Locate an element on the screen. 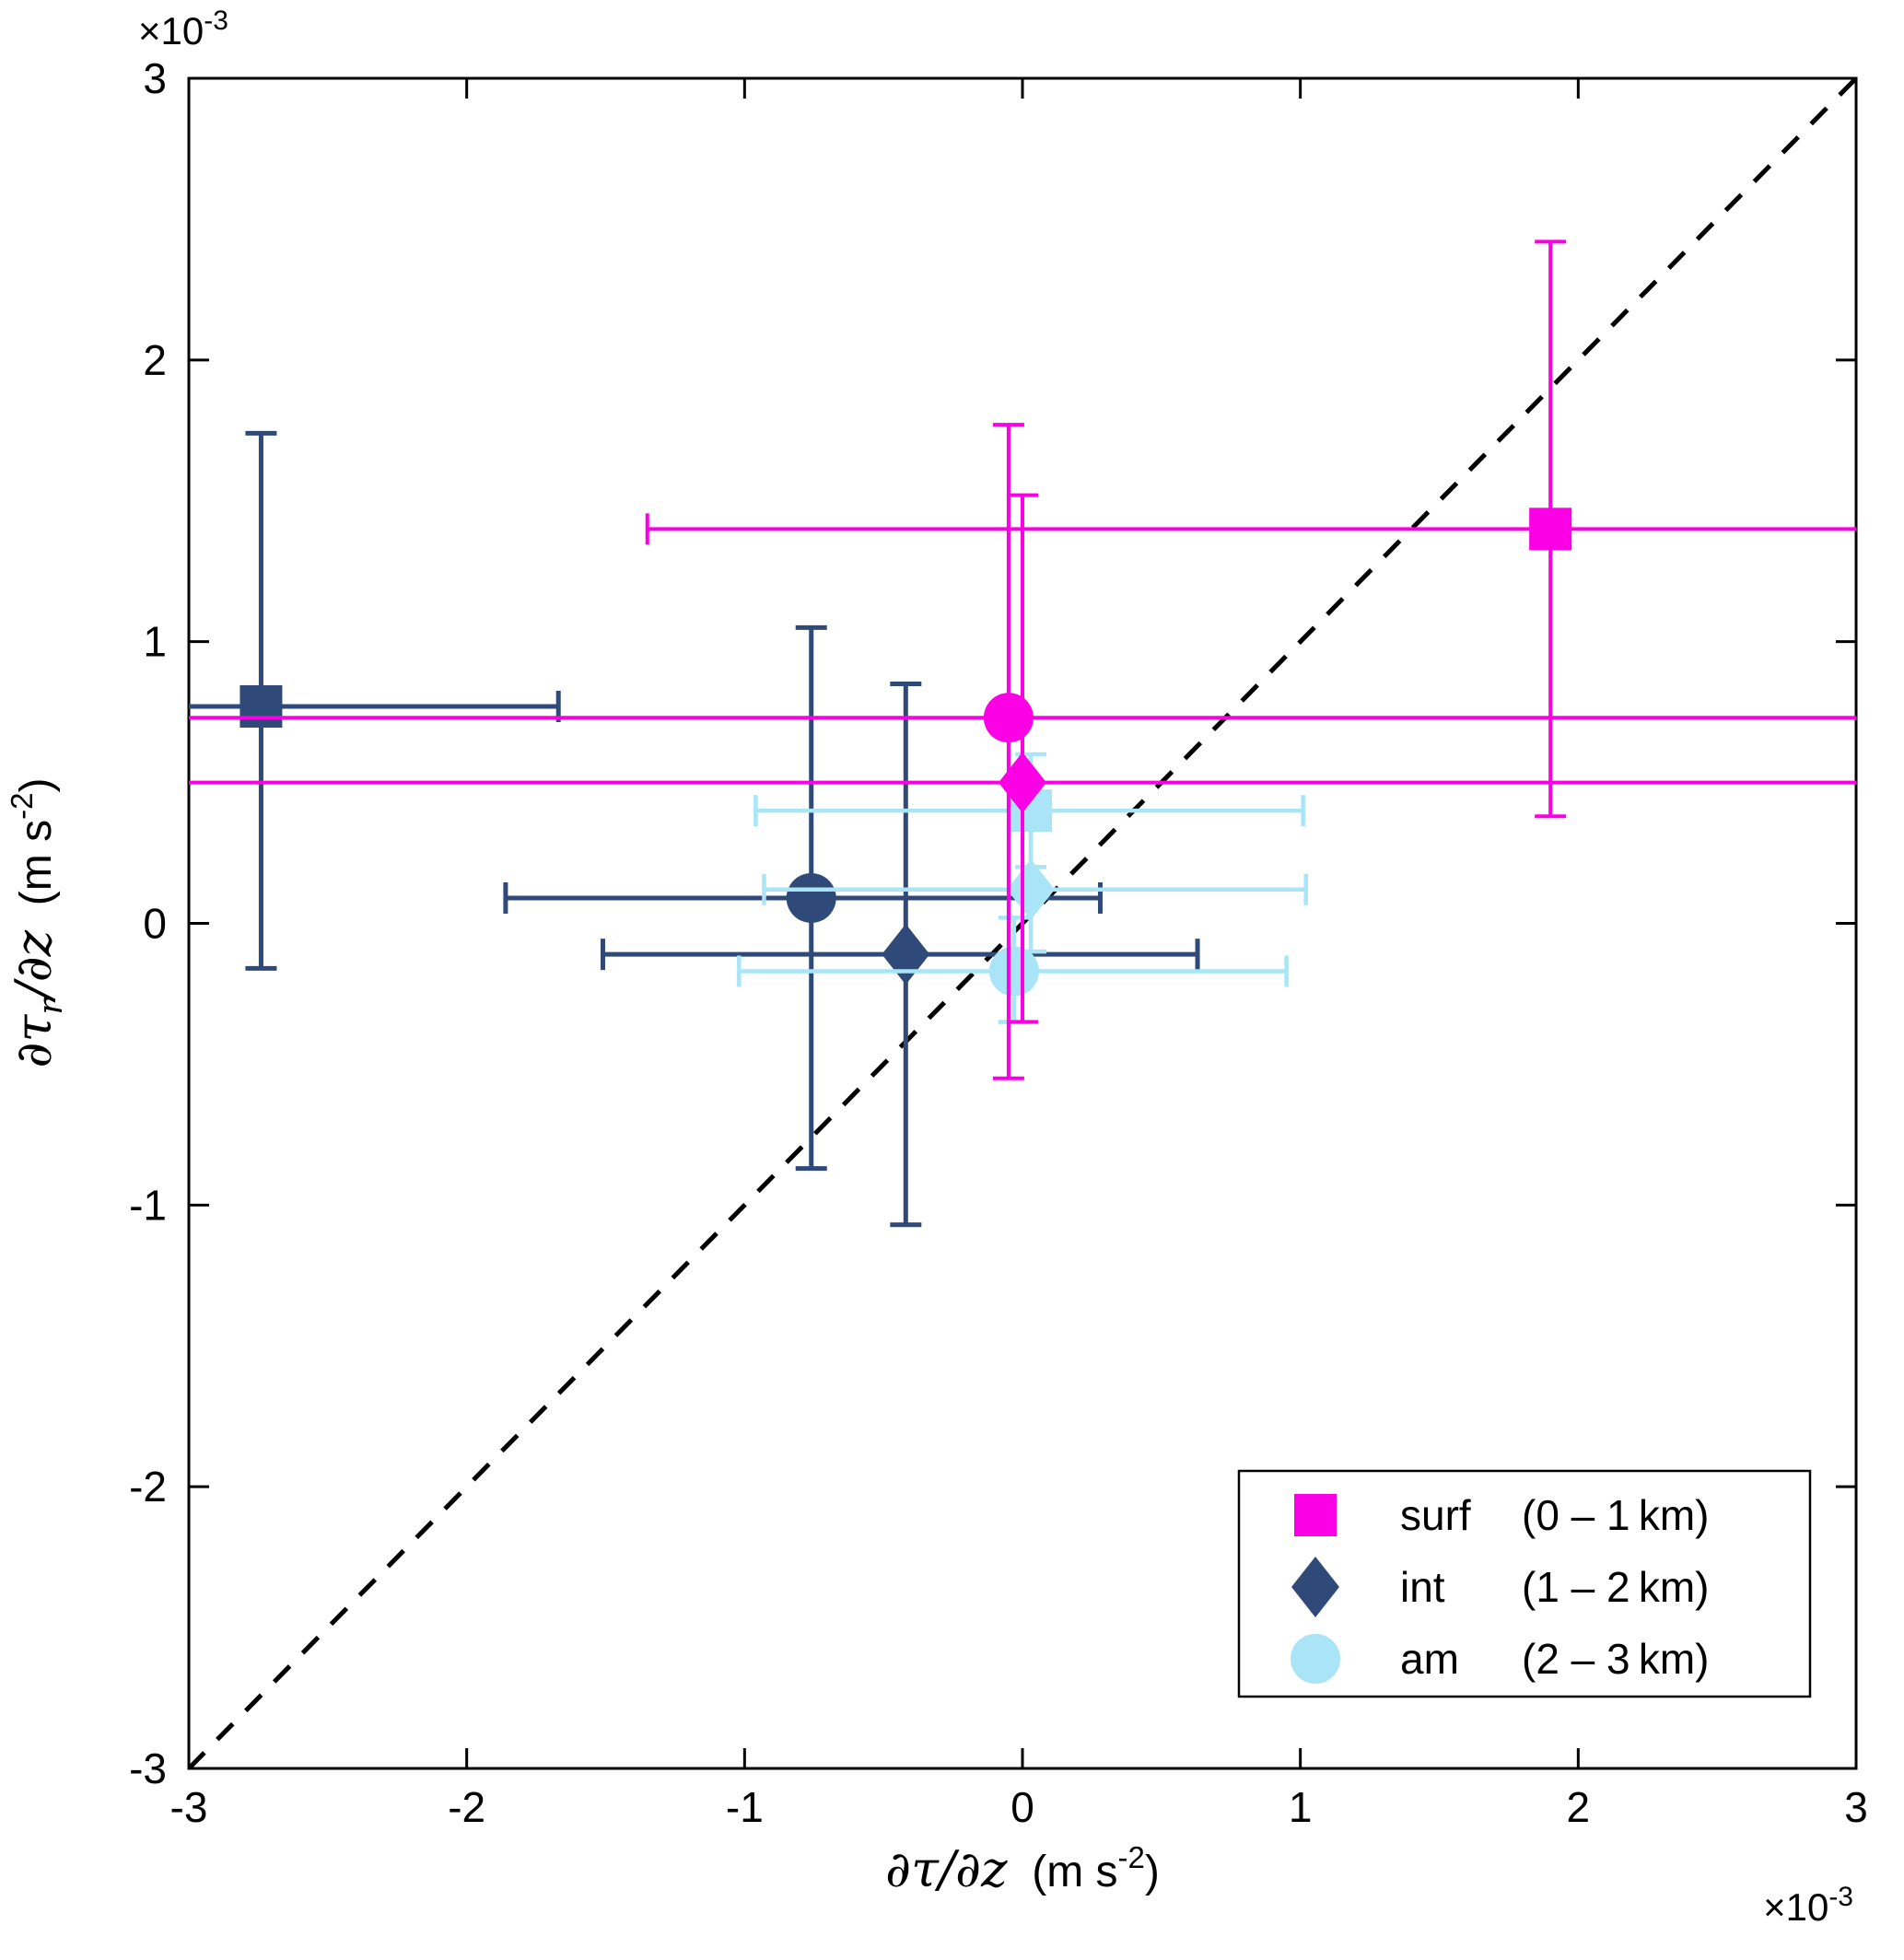 The image size is (1904, 1960). legend-label-surf: surf is located at coordinates (1435, 1515).